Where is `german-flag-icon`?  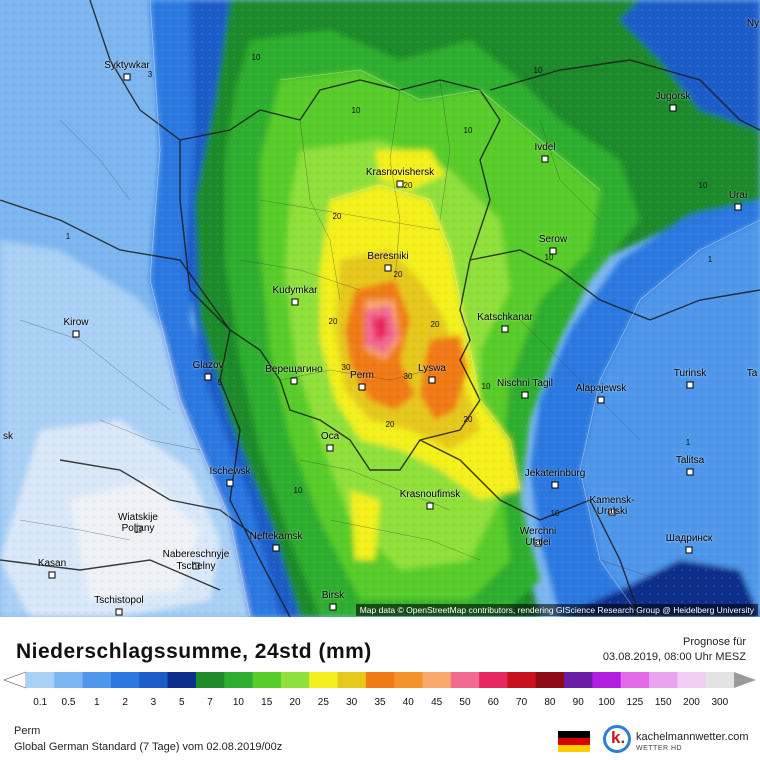
german-flag-icon is located at coordinates (574, 741).